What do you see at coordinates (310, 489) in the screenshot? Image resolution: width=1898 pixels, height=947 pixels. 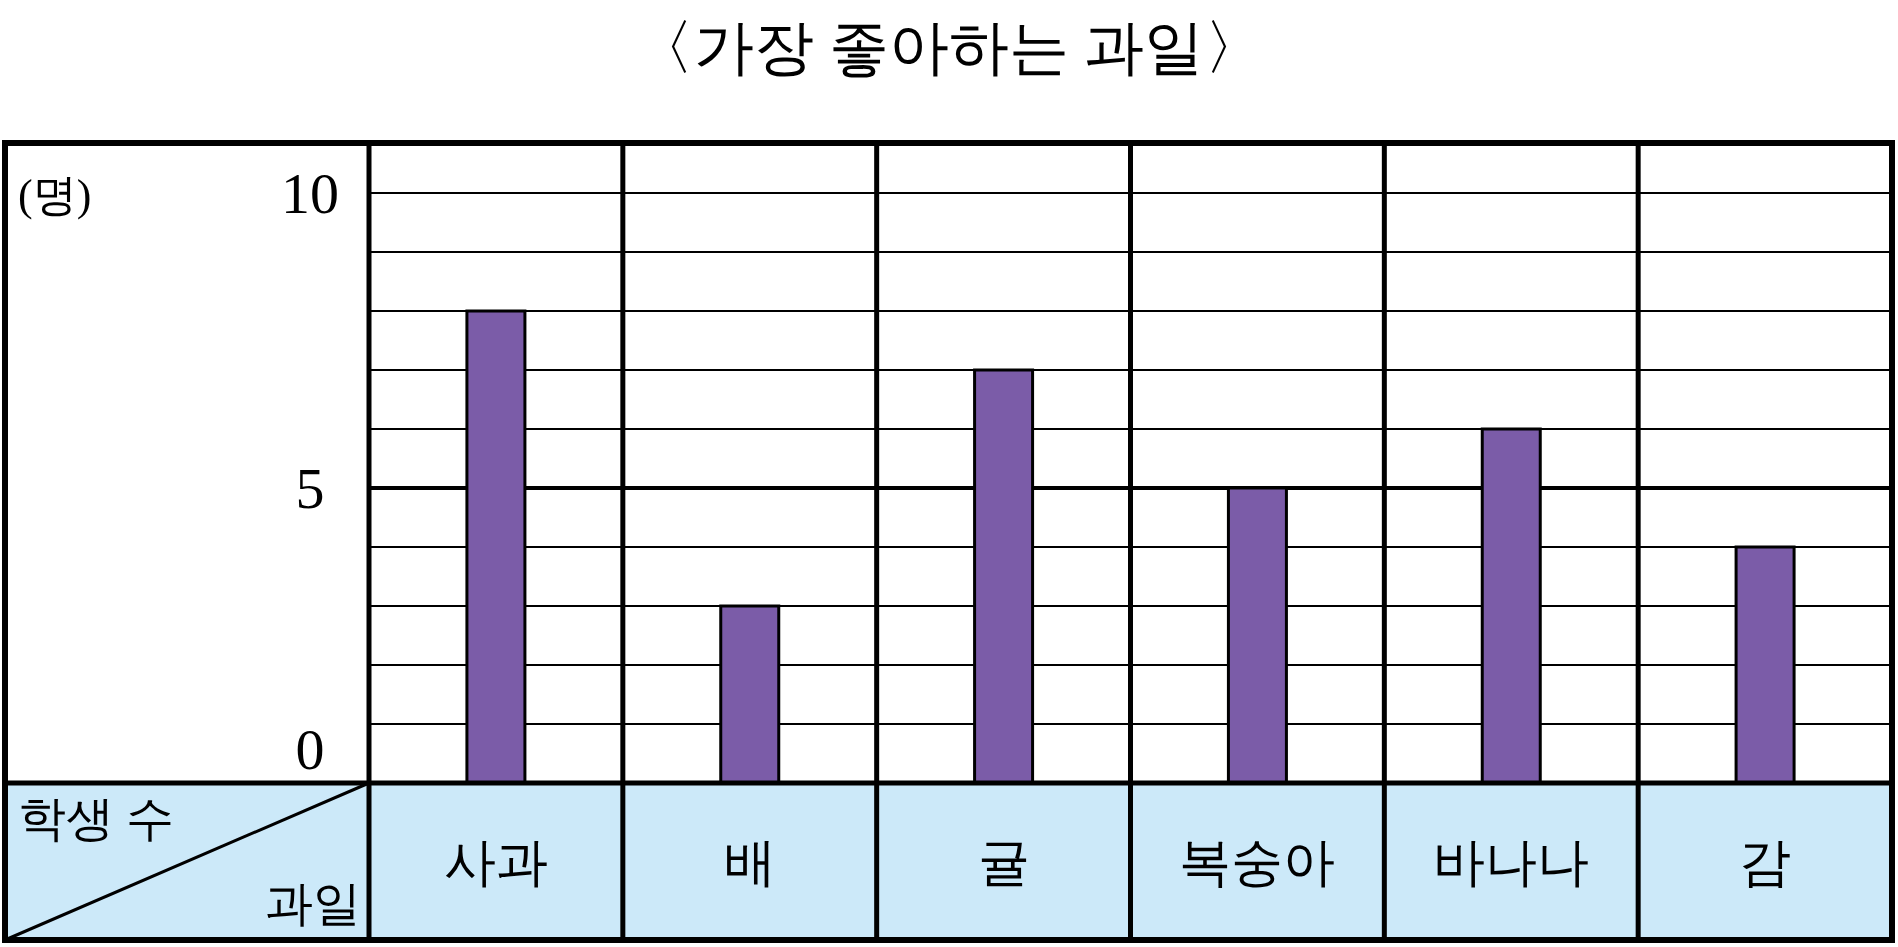 I see `y-tick-label: 5` at bounding box center [310, 489].